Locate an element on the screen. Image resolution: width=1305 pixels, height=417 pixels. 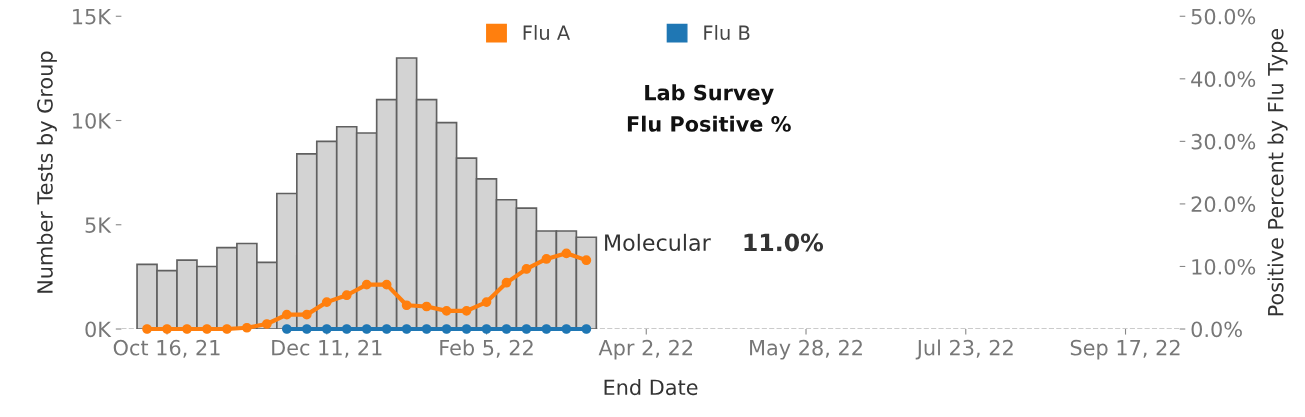
y2-tick-label: 50.0% is located at coordinates (1223, 16).